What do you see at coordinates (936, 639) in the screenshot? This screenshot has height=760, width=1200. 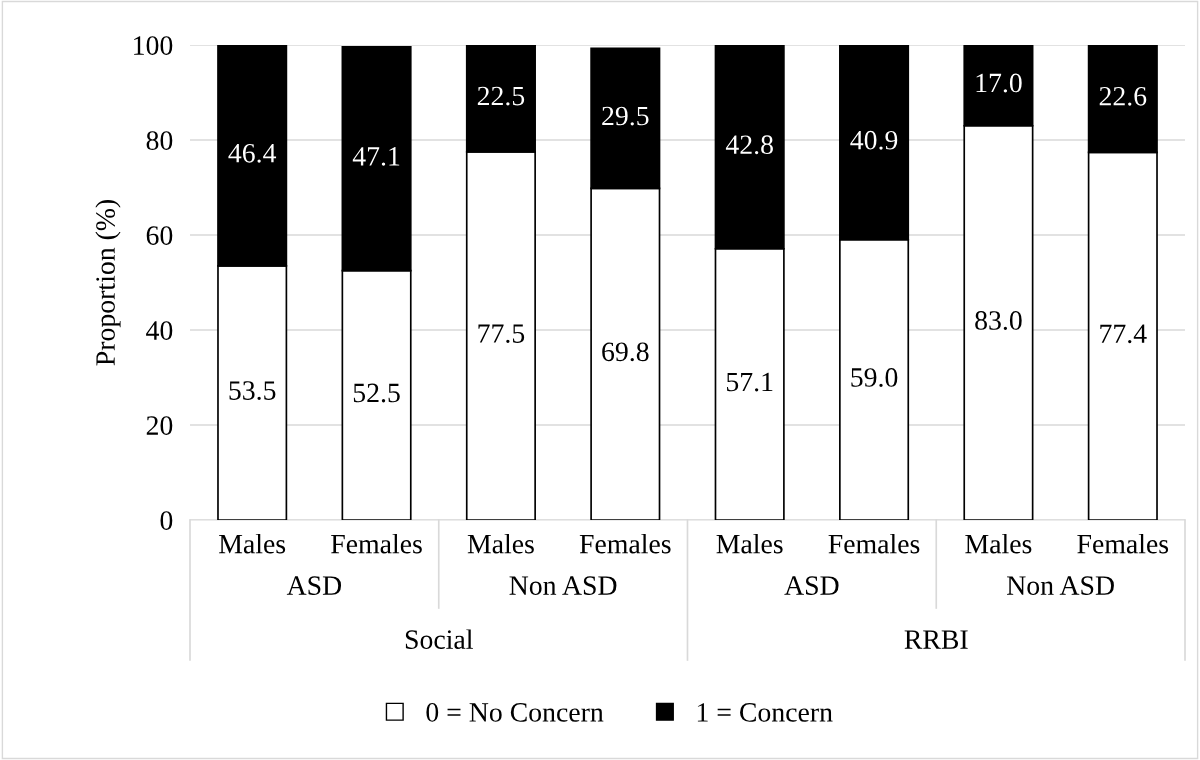 I see `text: RRBI` at bounding box center [936, 639].